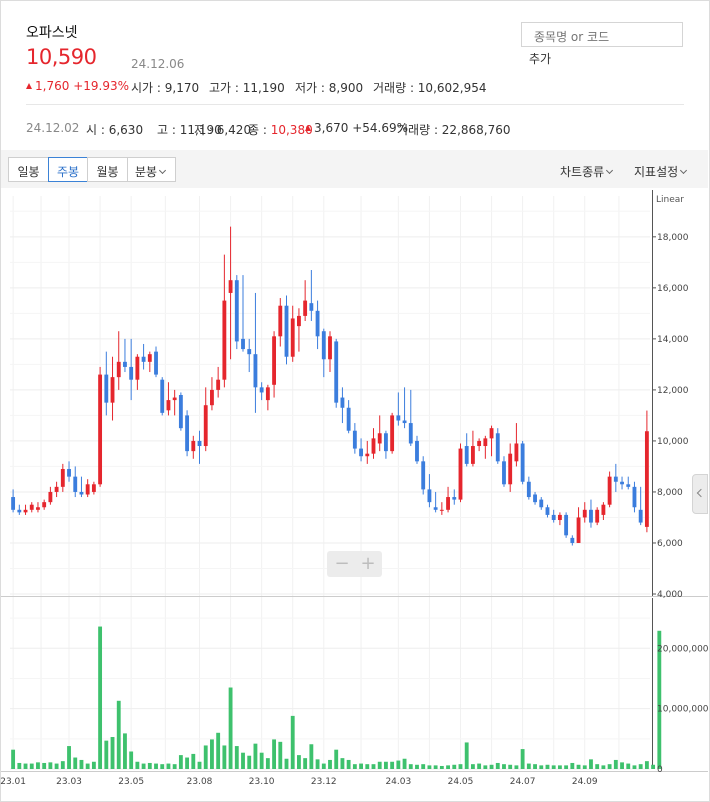  Describe the element at coordinates (540, 59) in the screenshot. I see `add-button: 추가` at that location.